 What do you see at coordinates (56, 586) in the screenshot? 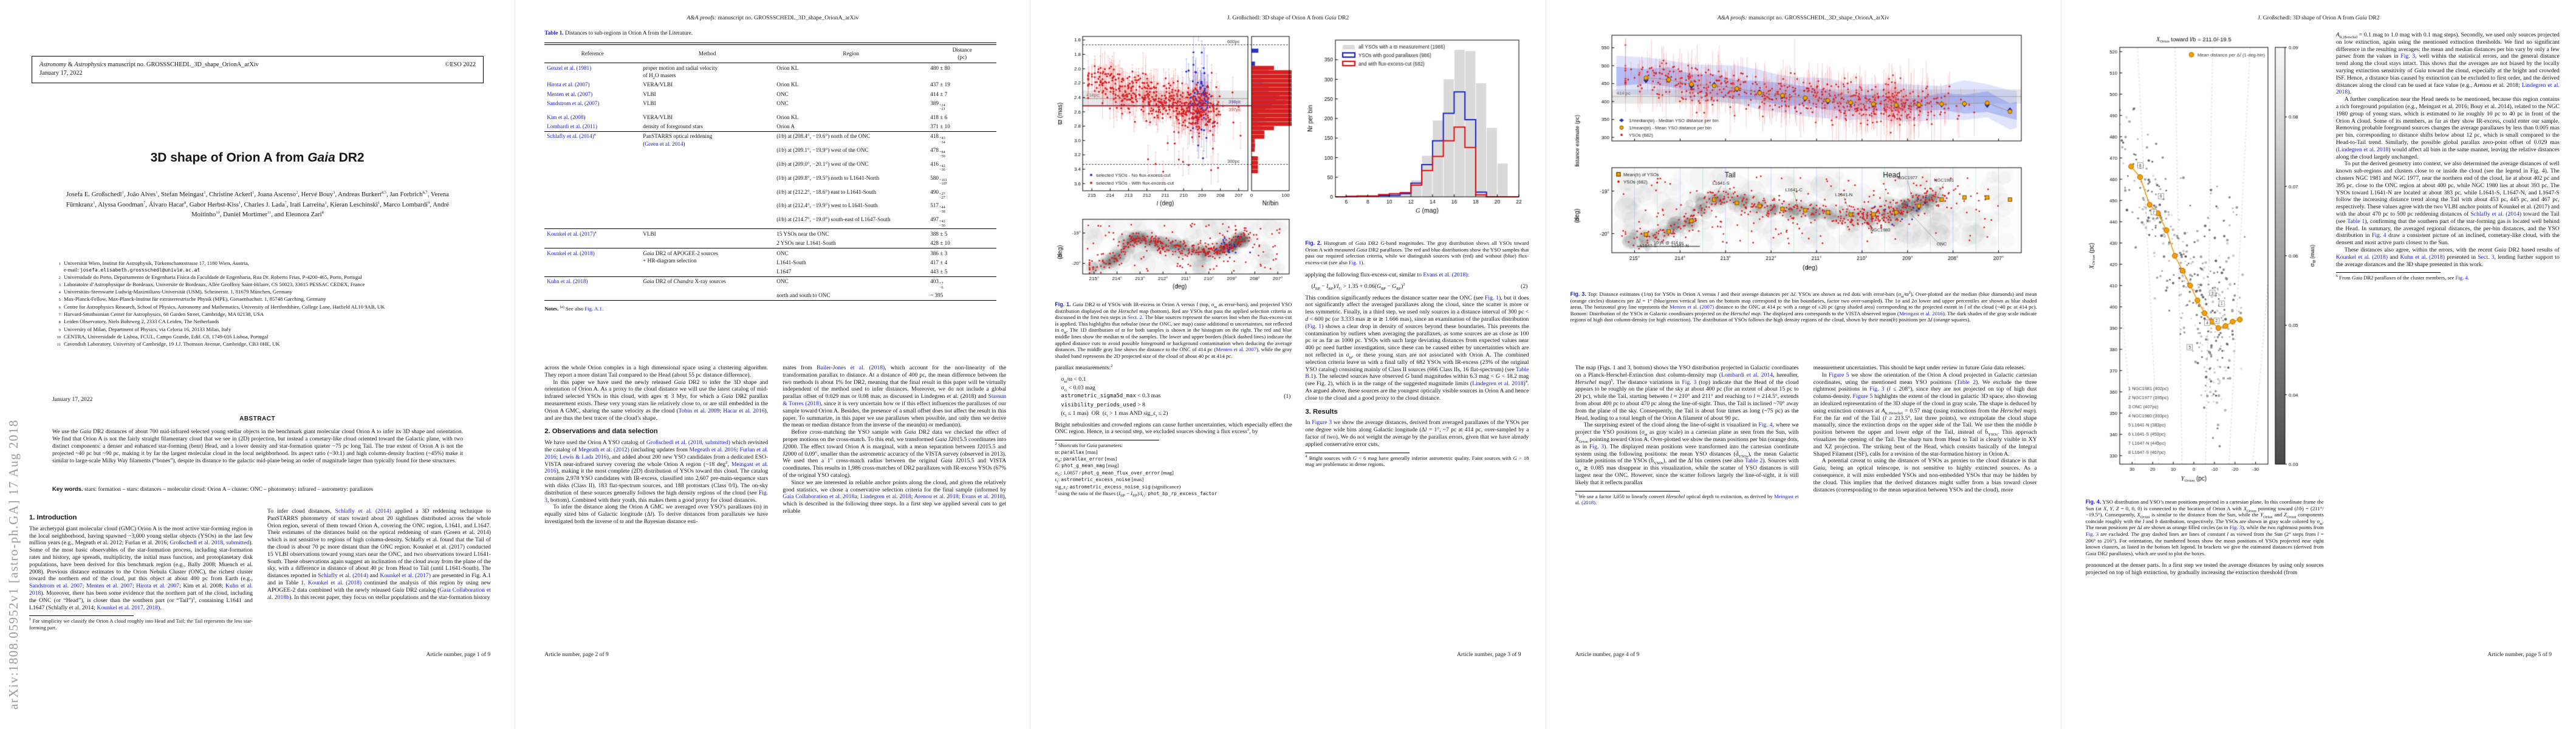
I see `citation-link: Sandstrom et al. 2007` at bounding box center [56, 586].